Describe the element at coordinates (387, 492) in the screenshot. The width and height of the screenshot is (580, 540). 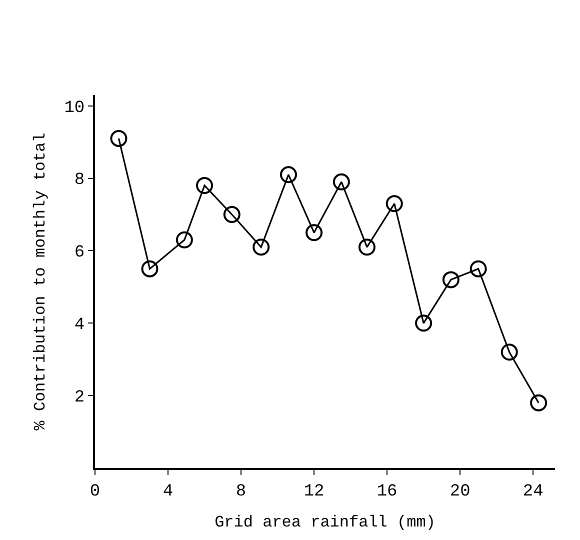
I see `x-tick-label: 16` at that location.